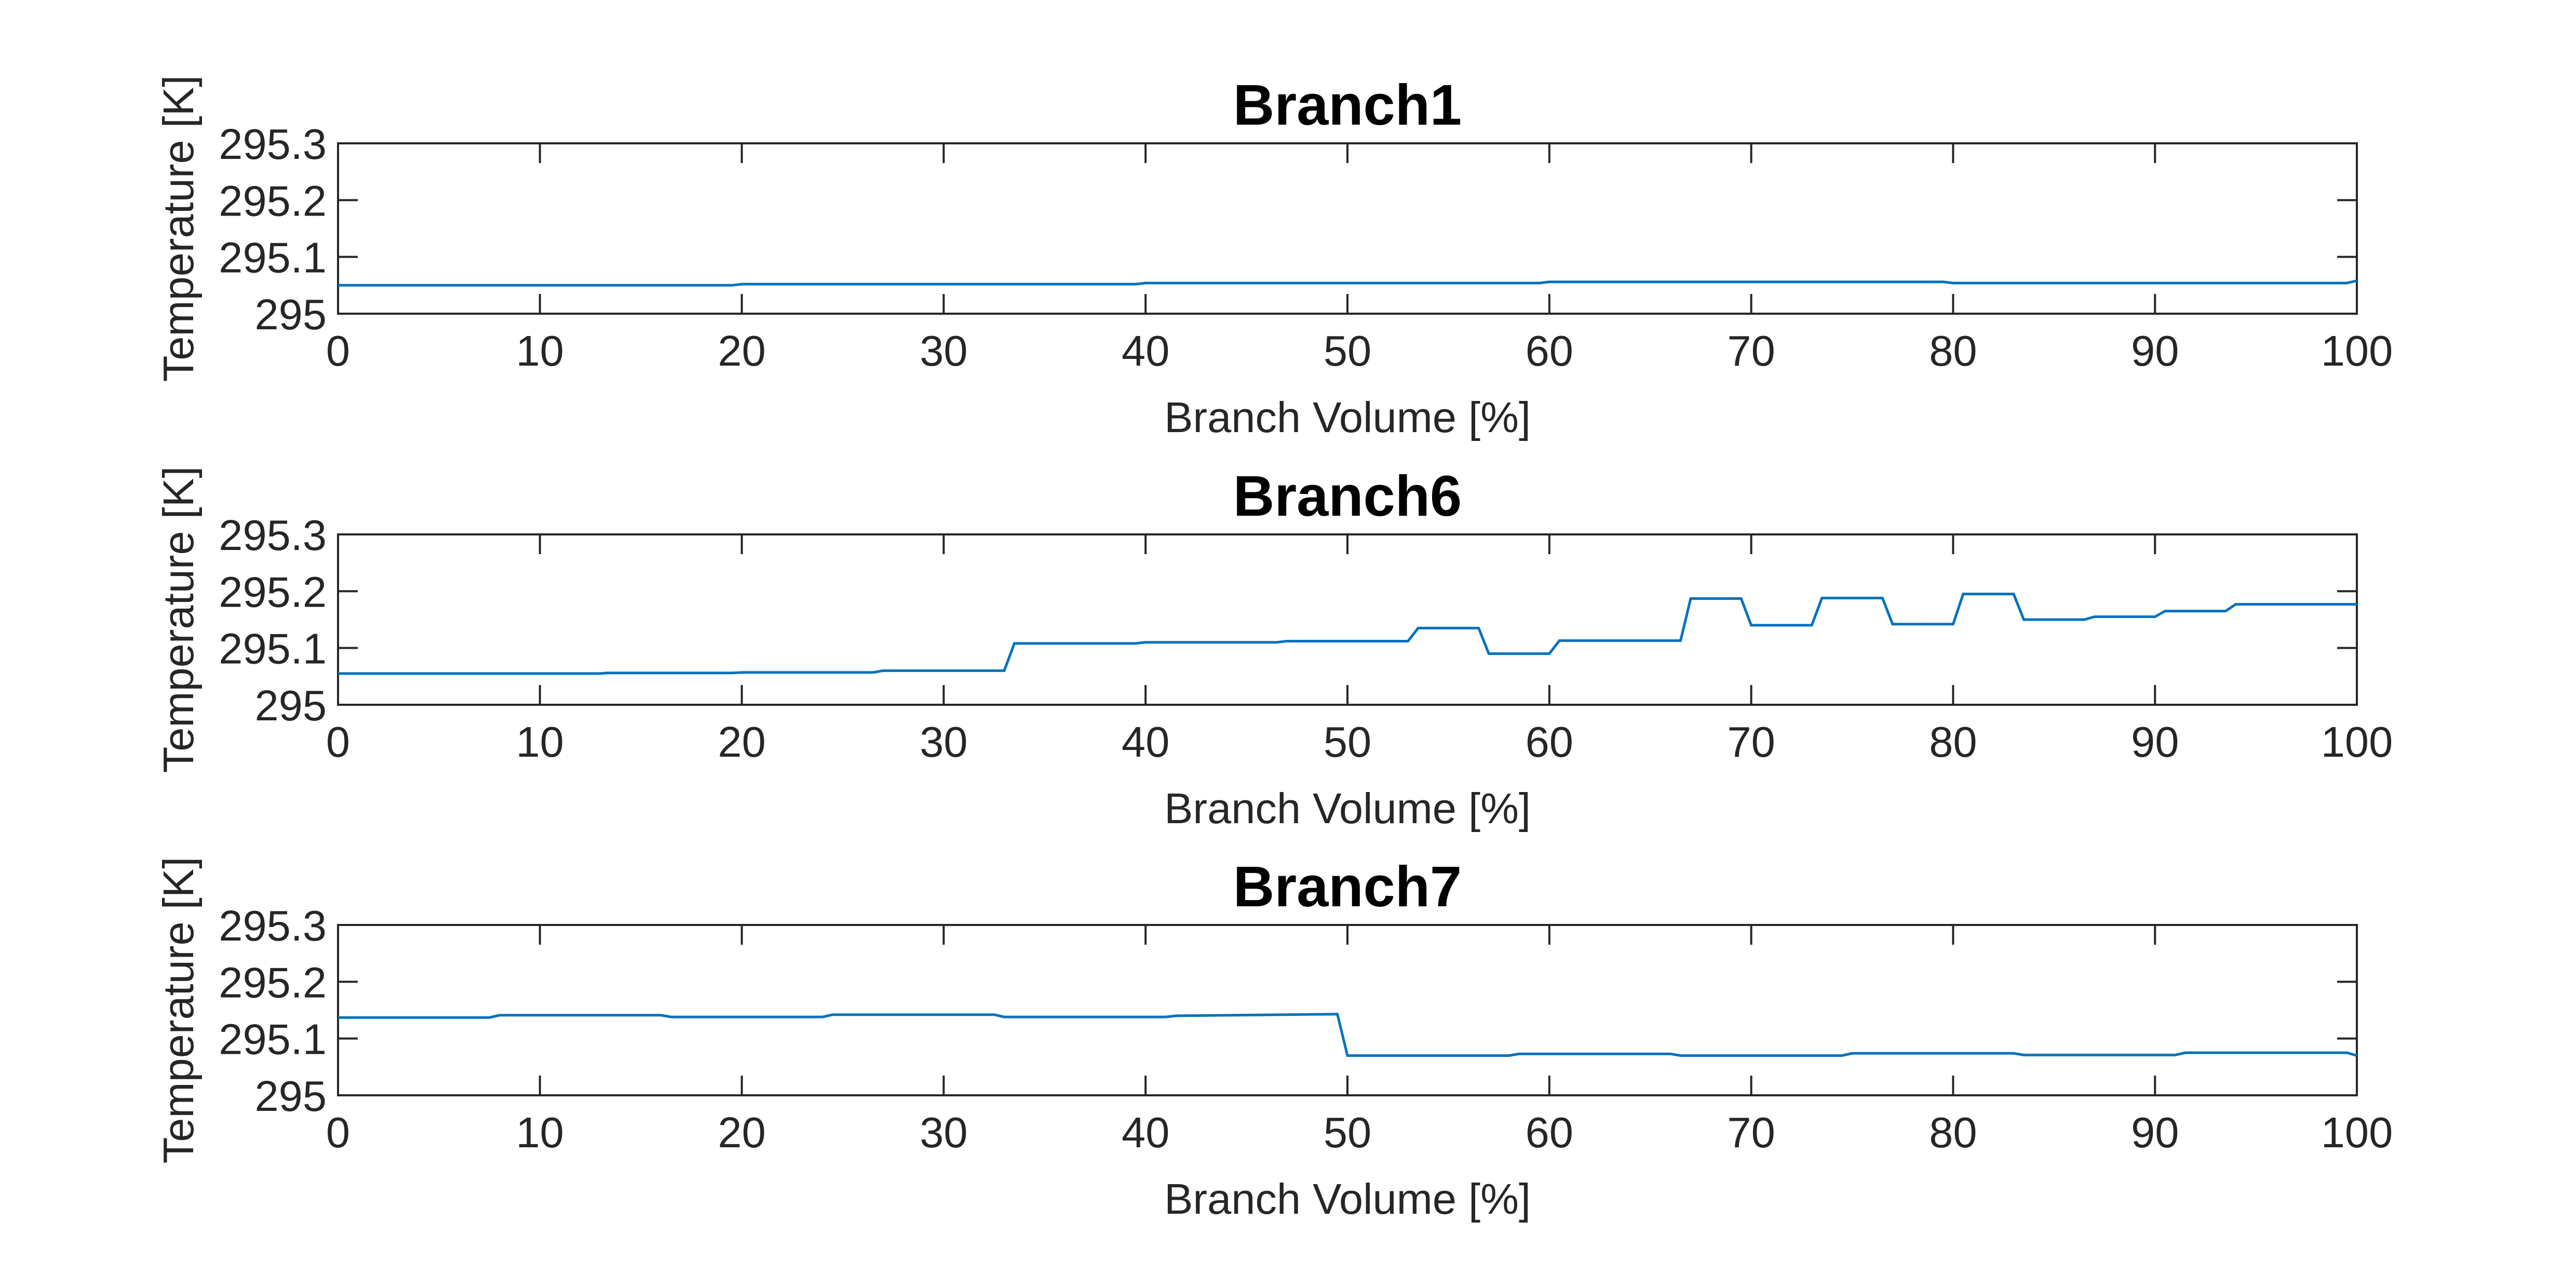 This screenshot has height=1288, width=2576. I want to click on subplot-title: Branch7, so click(1347, 887).